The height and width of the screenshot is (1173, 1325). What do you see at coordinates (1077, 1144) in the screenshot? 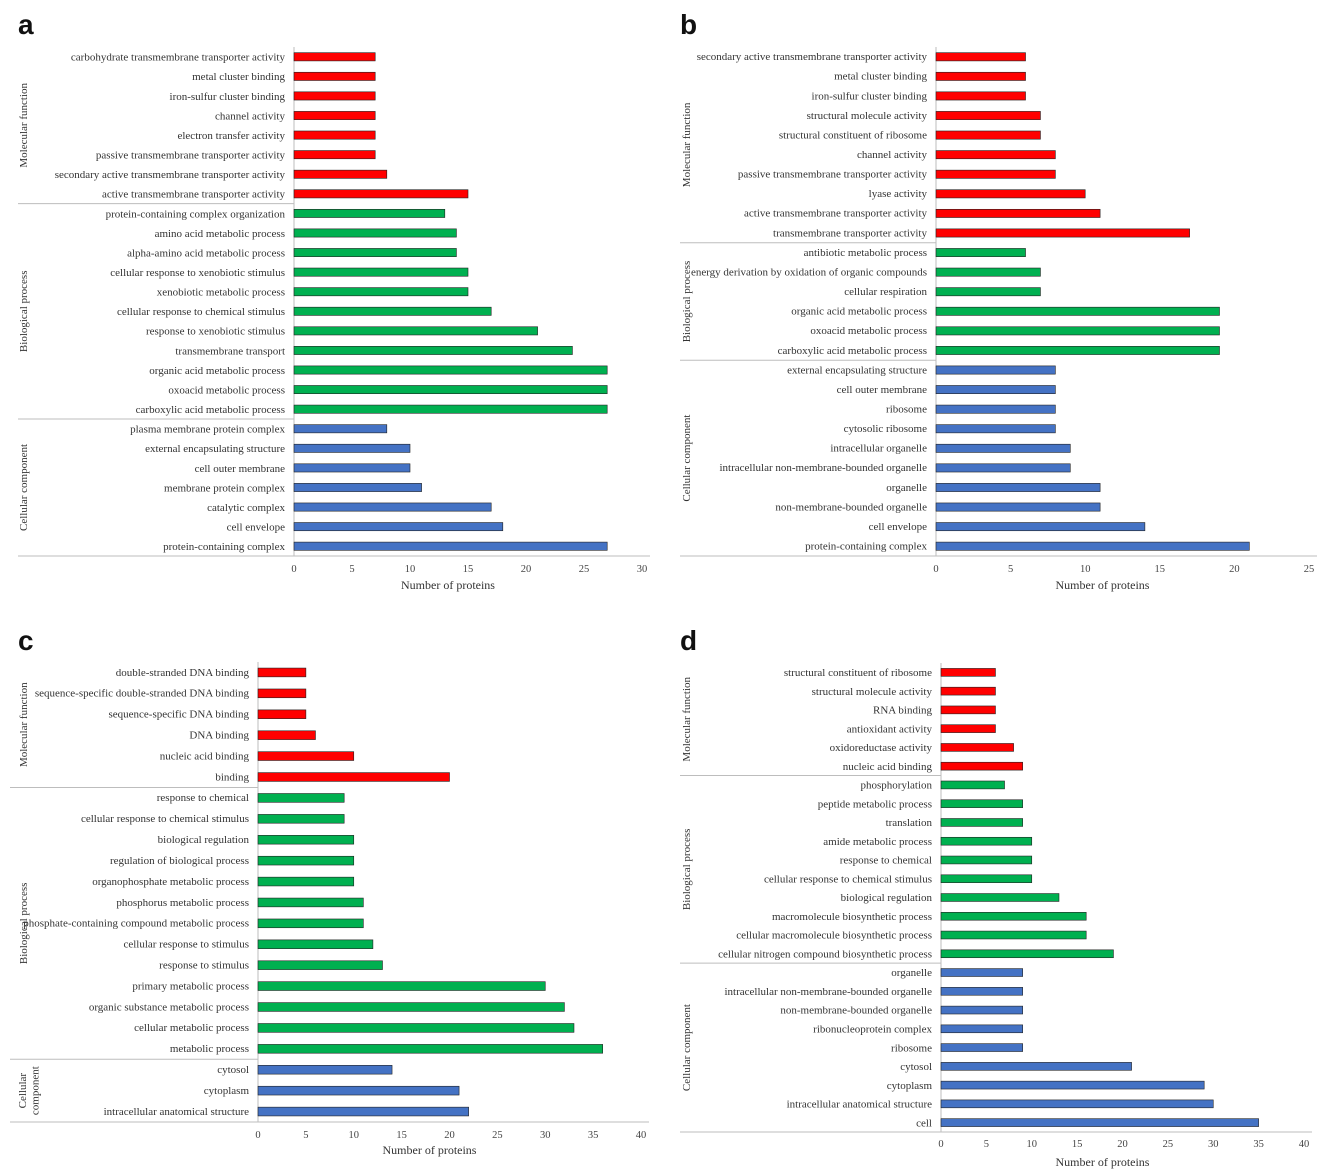
I see `x-tick-label: 15` at bounding box center [1077, 1144].